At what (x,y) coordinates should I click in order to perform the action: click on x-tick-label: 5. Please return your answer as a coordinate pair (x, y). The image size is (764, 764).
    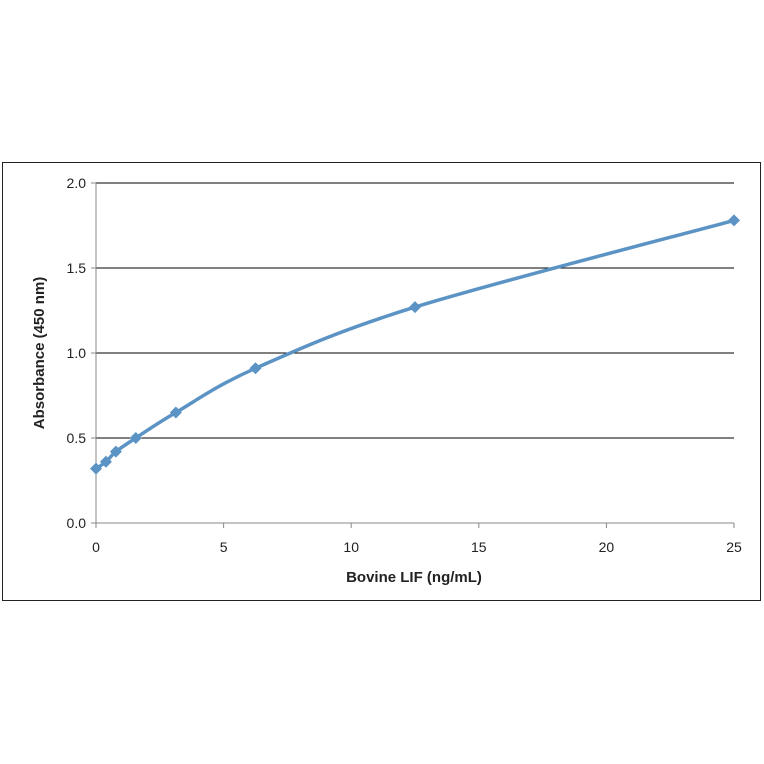
    Looking at the image, I should click on (224, 547).